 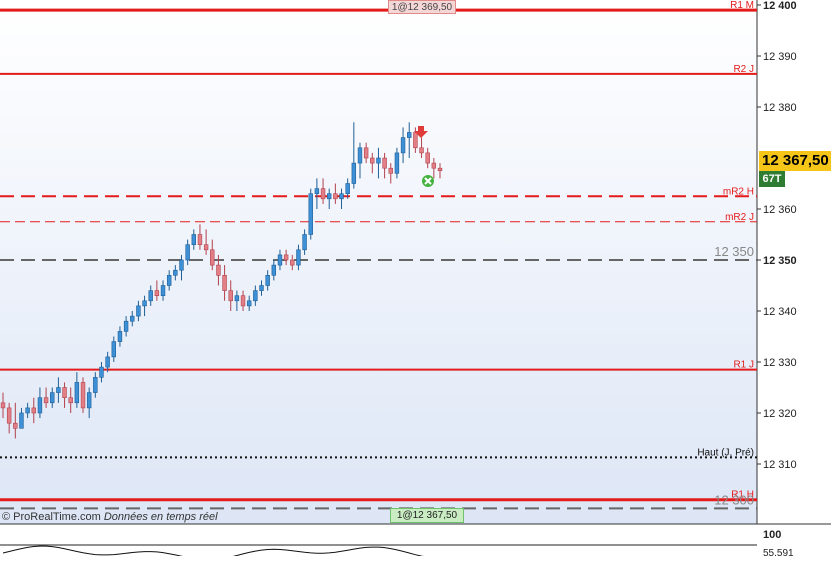 What do you see at coordinates (428, 181) in the screenshot?
I see `target-cross-icon` at bounding box center [428, 181].